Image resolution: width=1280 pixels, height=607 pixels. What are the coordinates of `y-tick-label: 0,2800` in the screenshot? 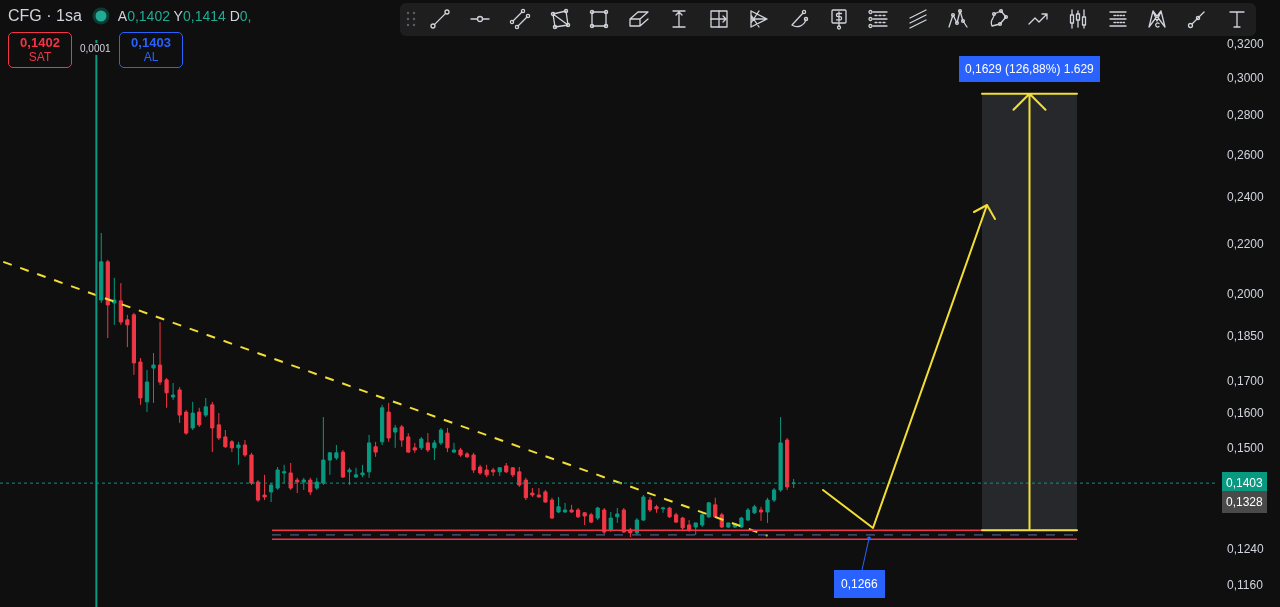 It's located at (1246, 115).